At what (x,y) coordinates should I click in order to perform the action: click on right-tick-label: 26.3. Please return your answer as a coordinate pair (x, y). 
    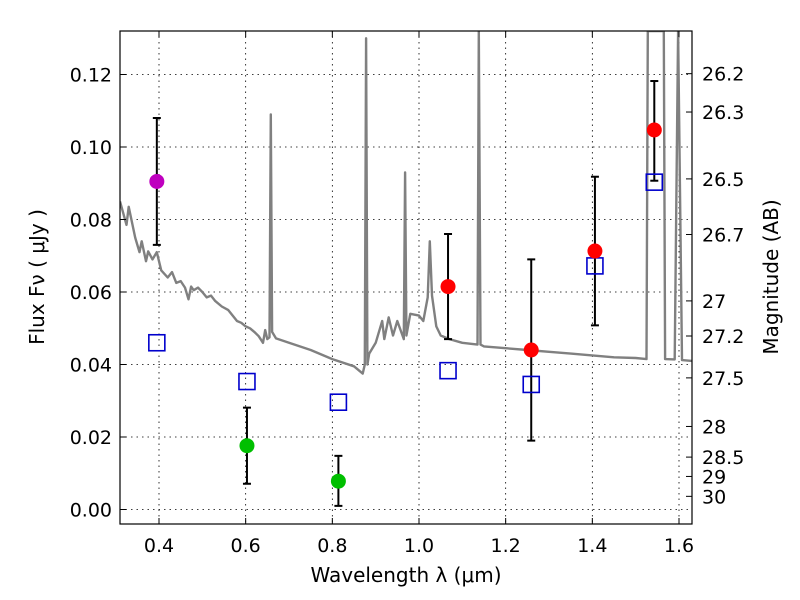
    Looking at the image, I should click on (723, 113).